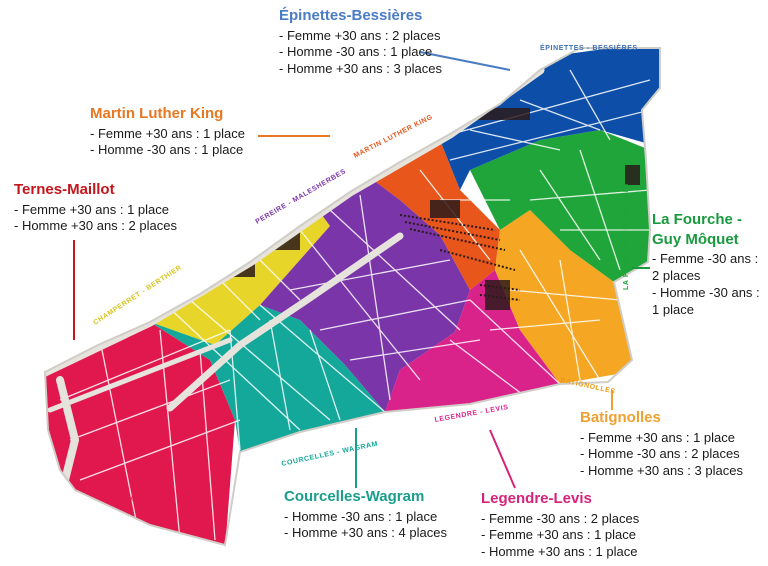 Image resolution: width=768 pixels, height=566 pixels. Describe the element at coordinates (676, 275) in the screenshot. I see `seat-line: 2 places` at that location.